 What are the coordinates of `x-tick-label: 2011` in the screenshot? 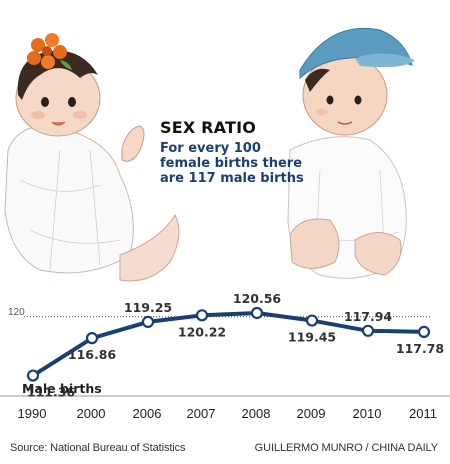 It's located at (423, 413).